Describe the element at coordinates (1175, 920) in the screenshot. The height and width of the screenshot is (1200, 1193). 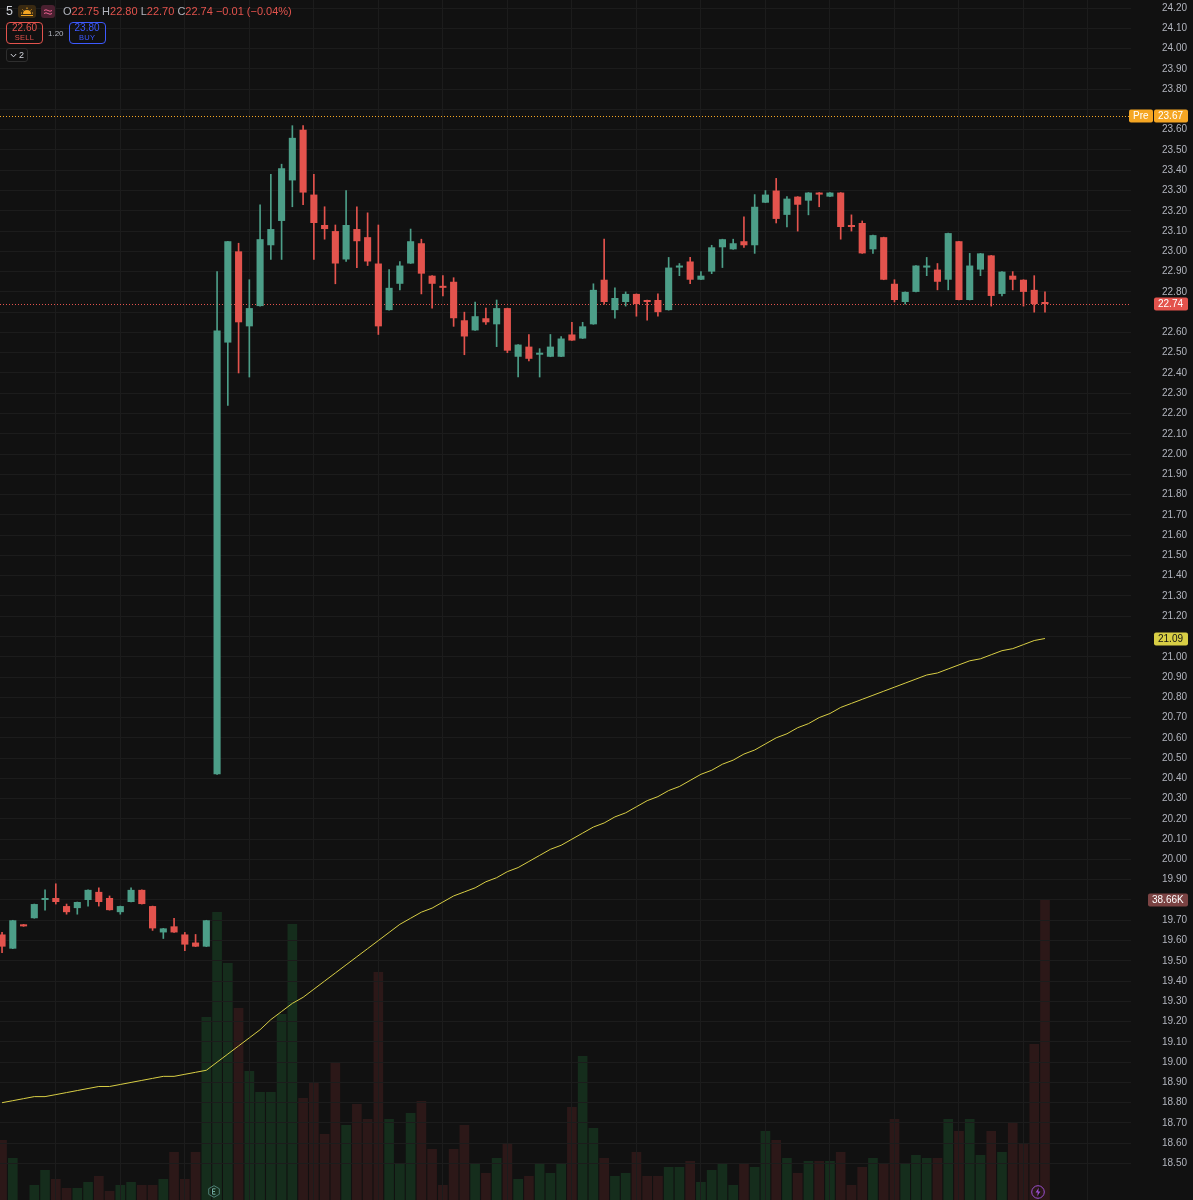
I see `y-tick-label: 19.70` at that location.